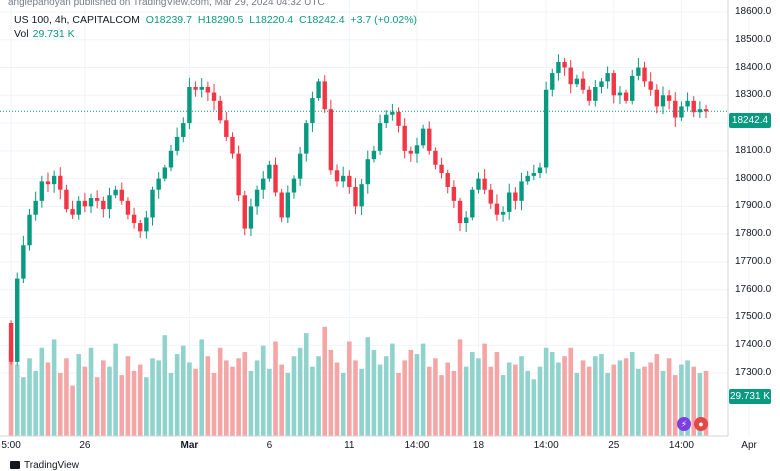 The image size is (780, 471). What do you see at coordinates (681, 445) in the screenshot?
I see `x-tick-label: 14:00` at bounding box center [681, 445].